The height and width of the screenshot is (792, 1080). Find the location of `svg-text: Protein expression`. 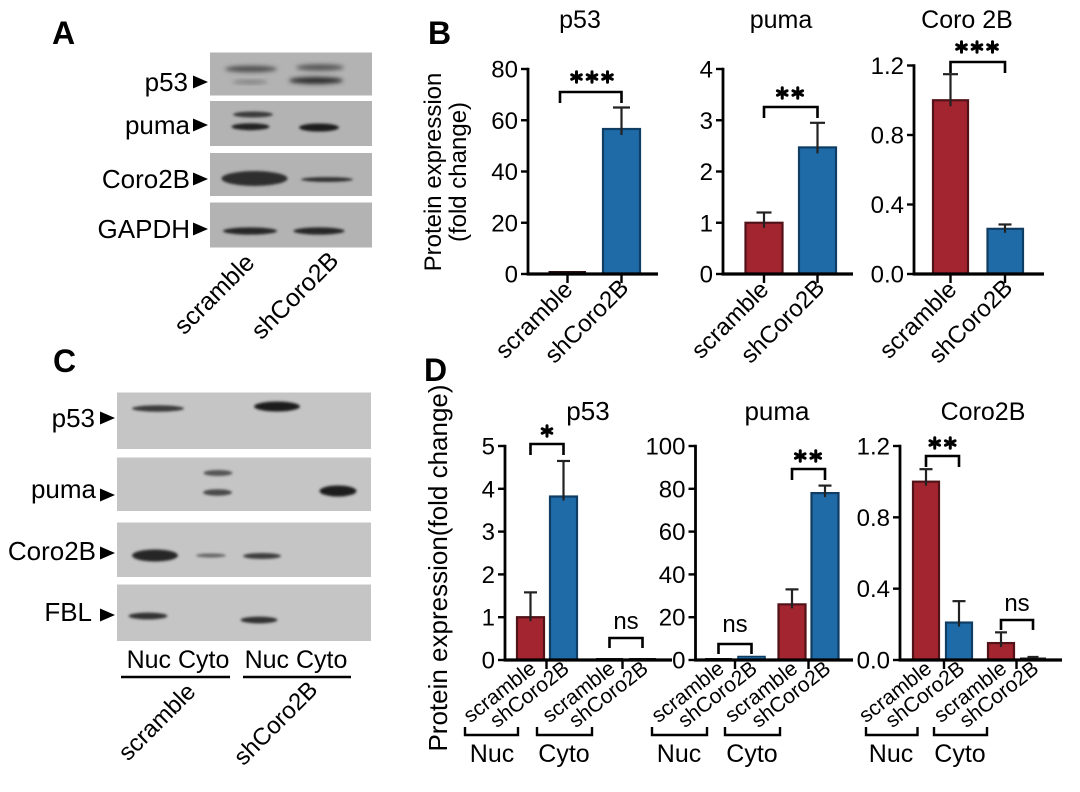

svg-text: Protein expression is located at coordinates (433, 172).